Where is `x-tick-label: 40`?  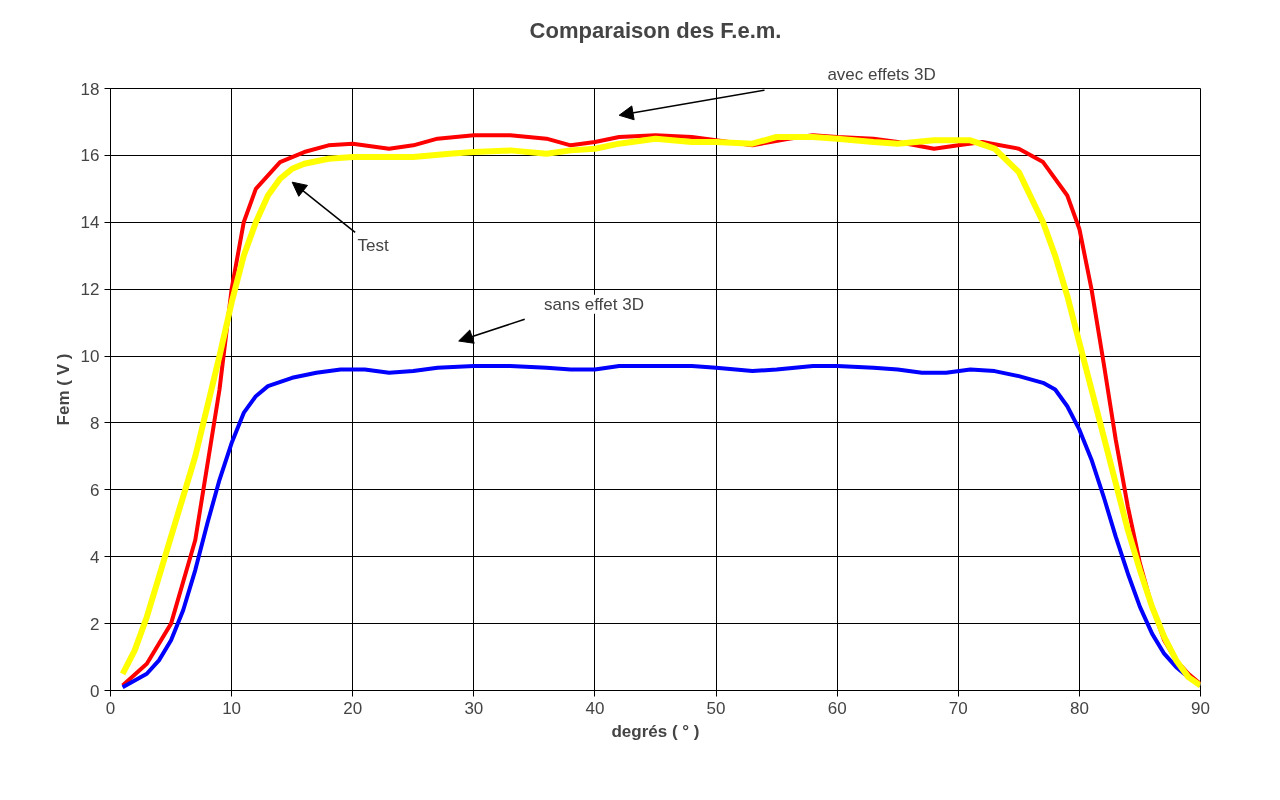
x-tick-label: 40 is located at coordinates (595, 708).